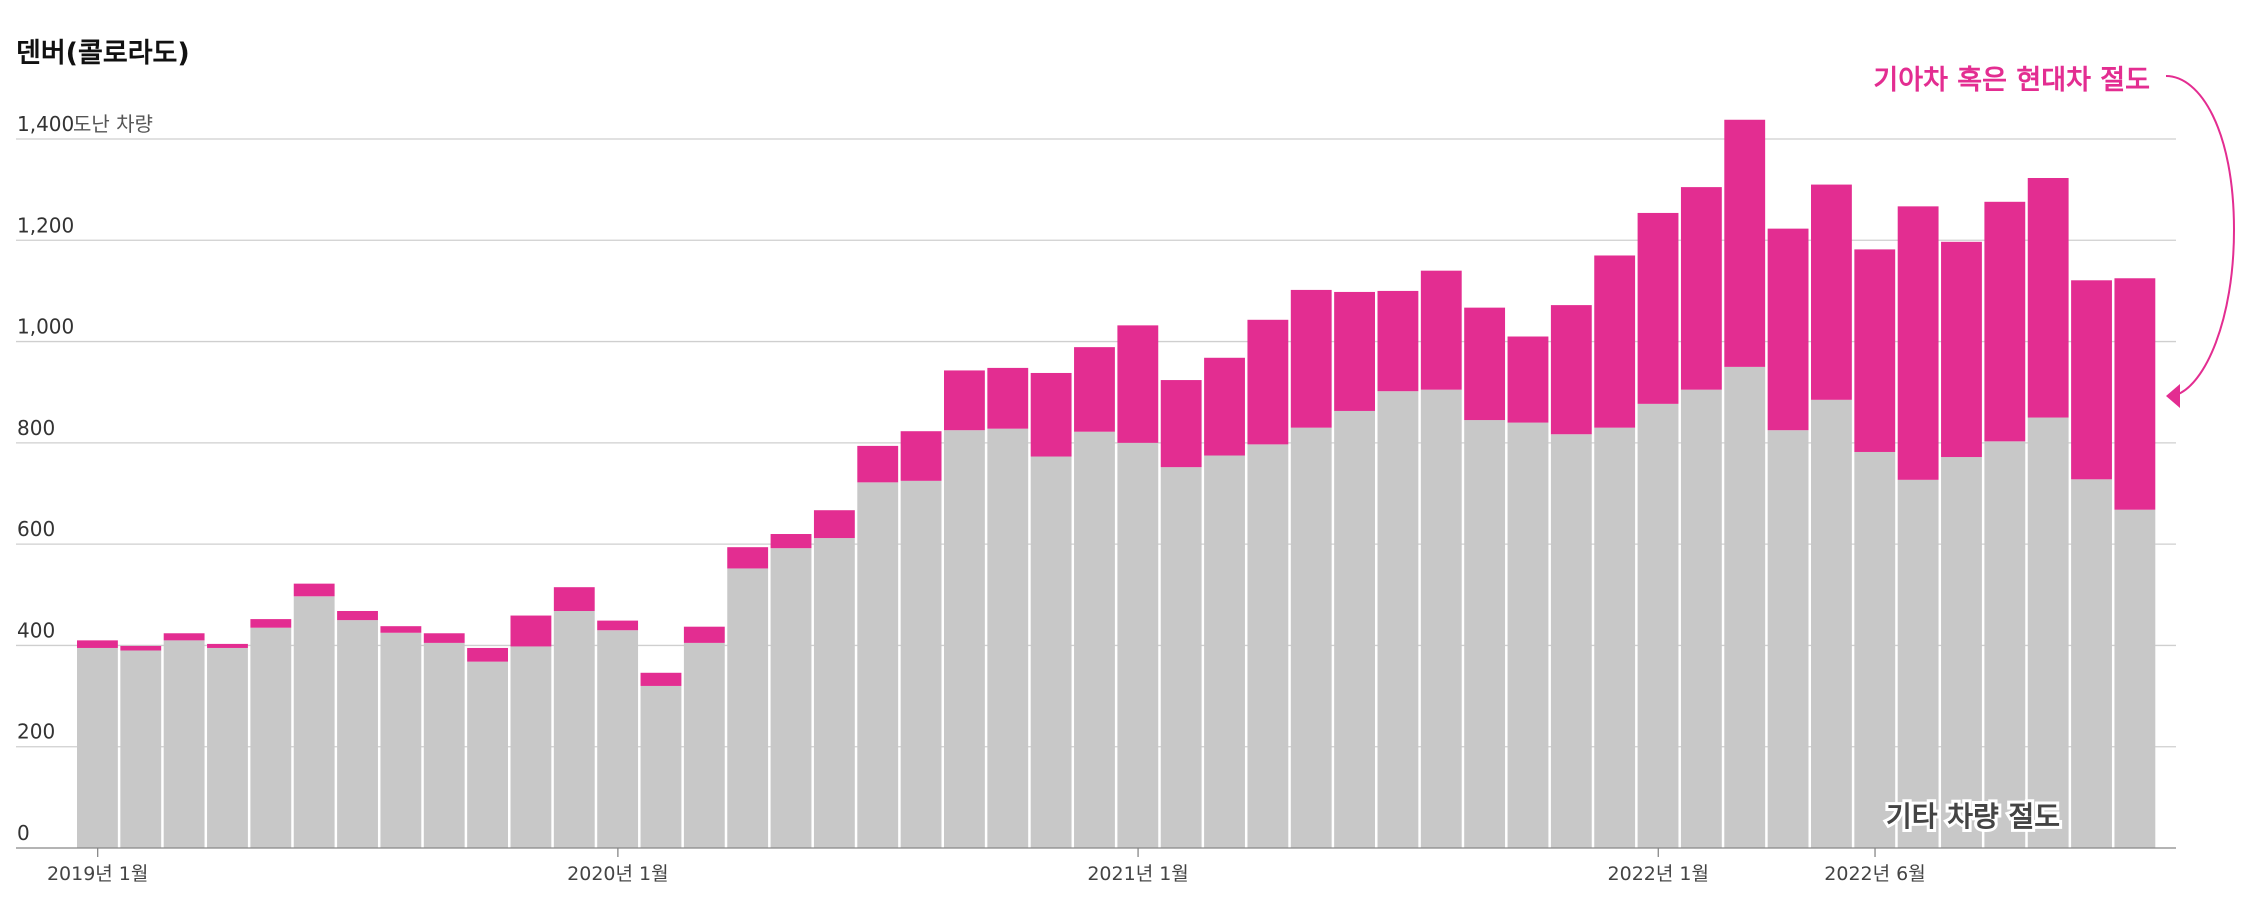 Image resolution: width=2244 pixels, height=920 pixels. Describe the element at coordinates (103, 53) in the screenshot. I see `chart-title: 덴버(콜로라도)` at that location.